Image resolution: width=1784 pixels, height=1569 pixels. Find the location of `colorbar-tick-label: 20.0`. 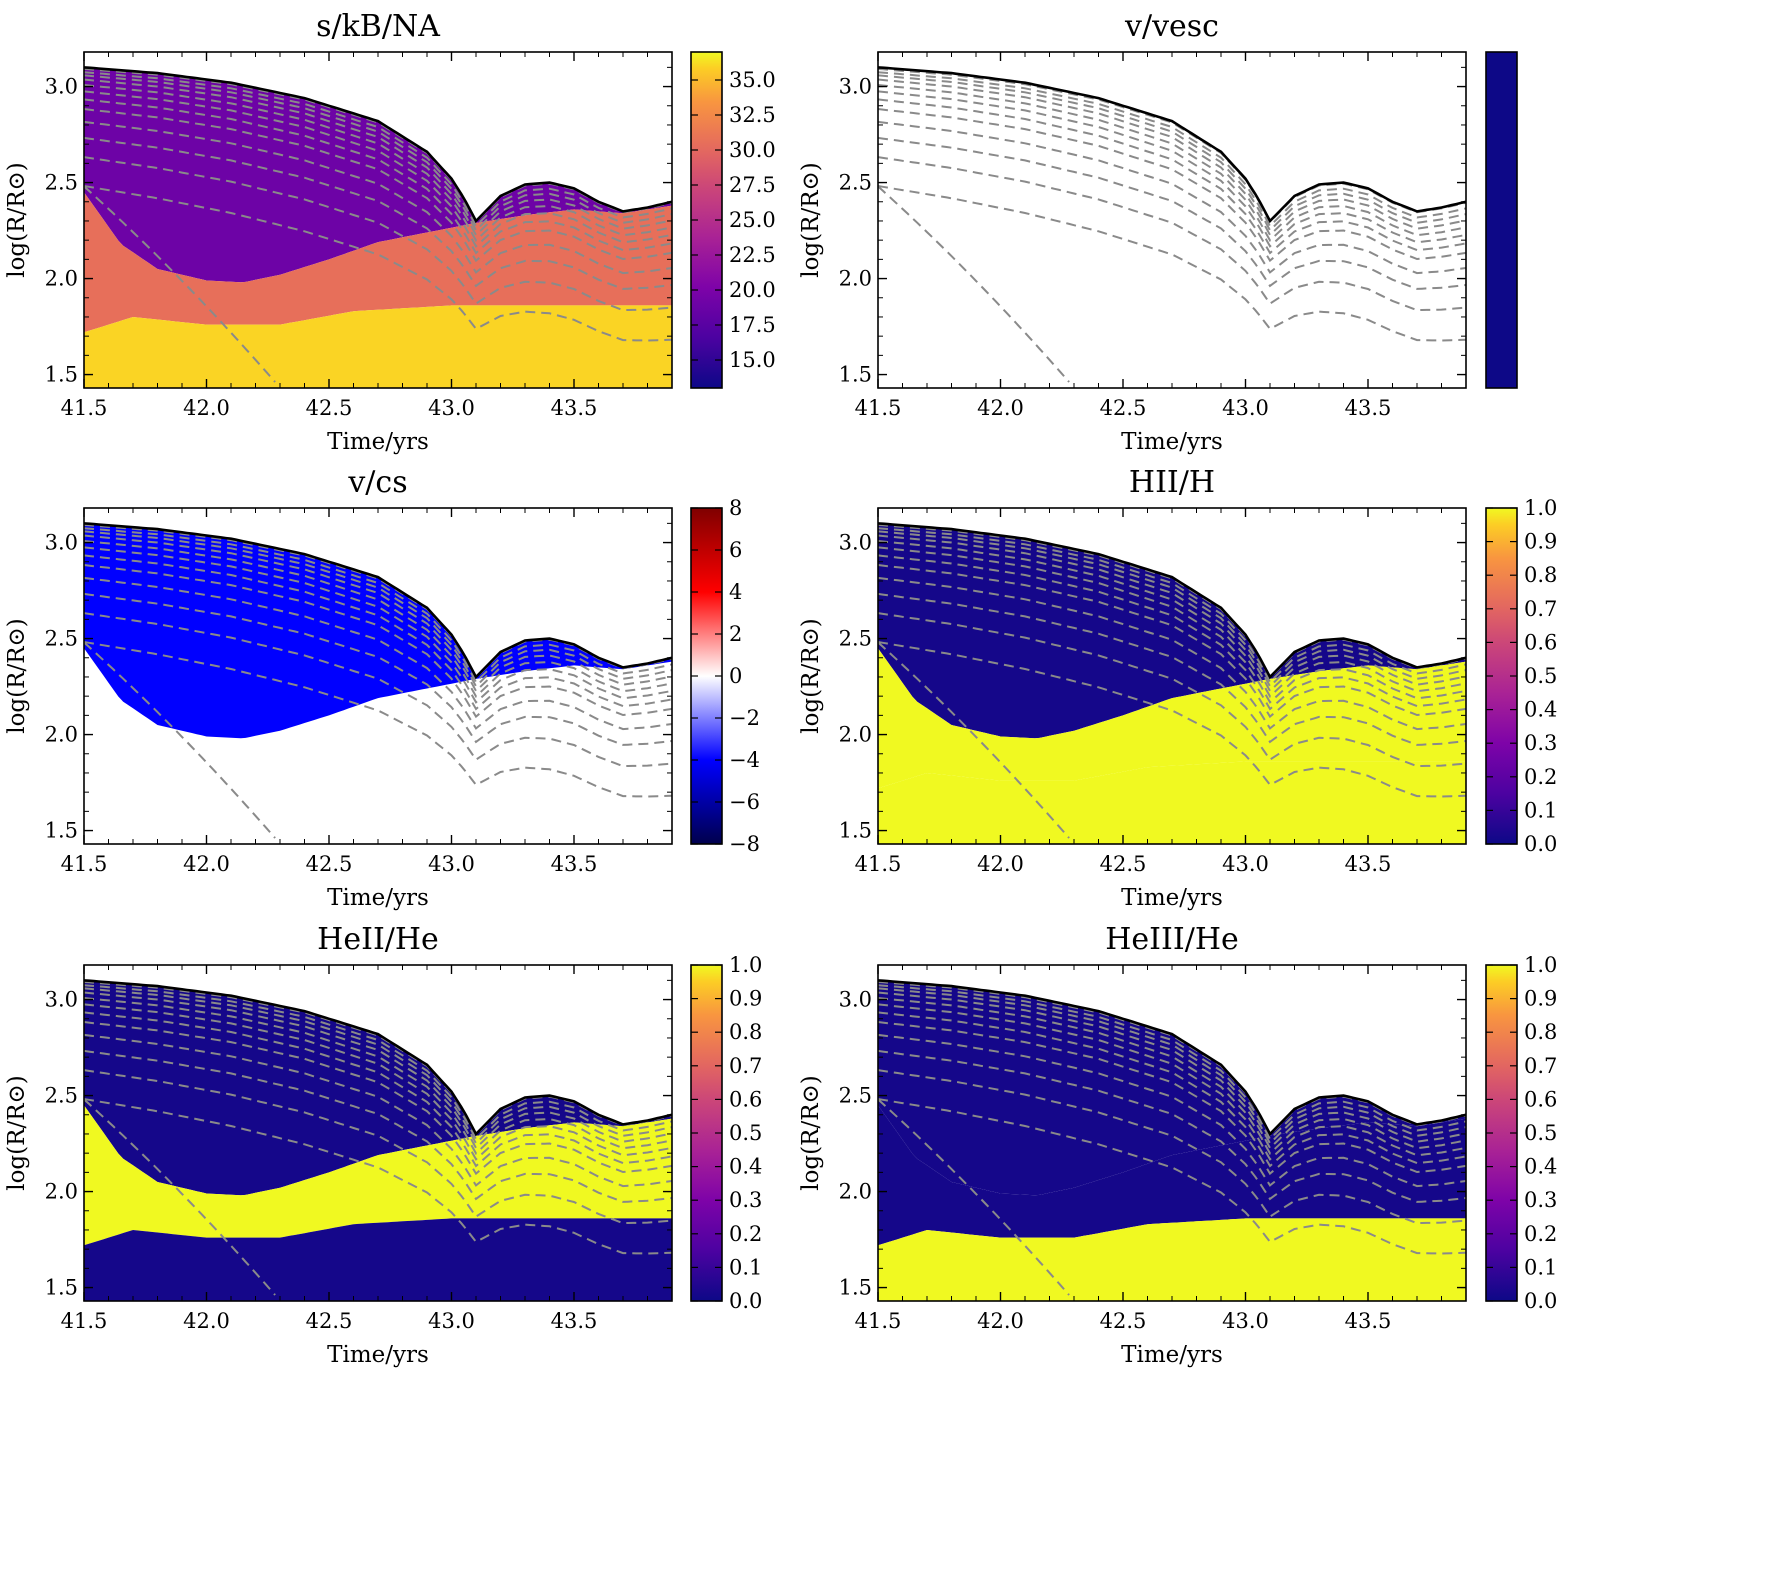

colorbar-tick-label: 20.0 is located at coordinates (752, 290).